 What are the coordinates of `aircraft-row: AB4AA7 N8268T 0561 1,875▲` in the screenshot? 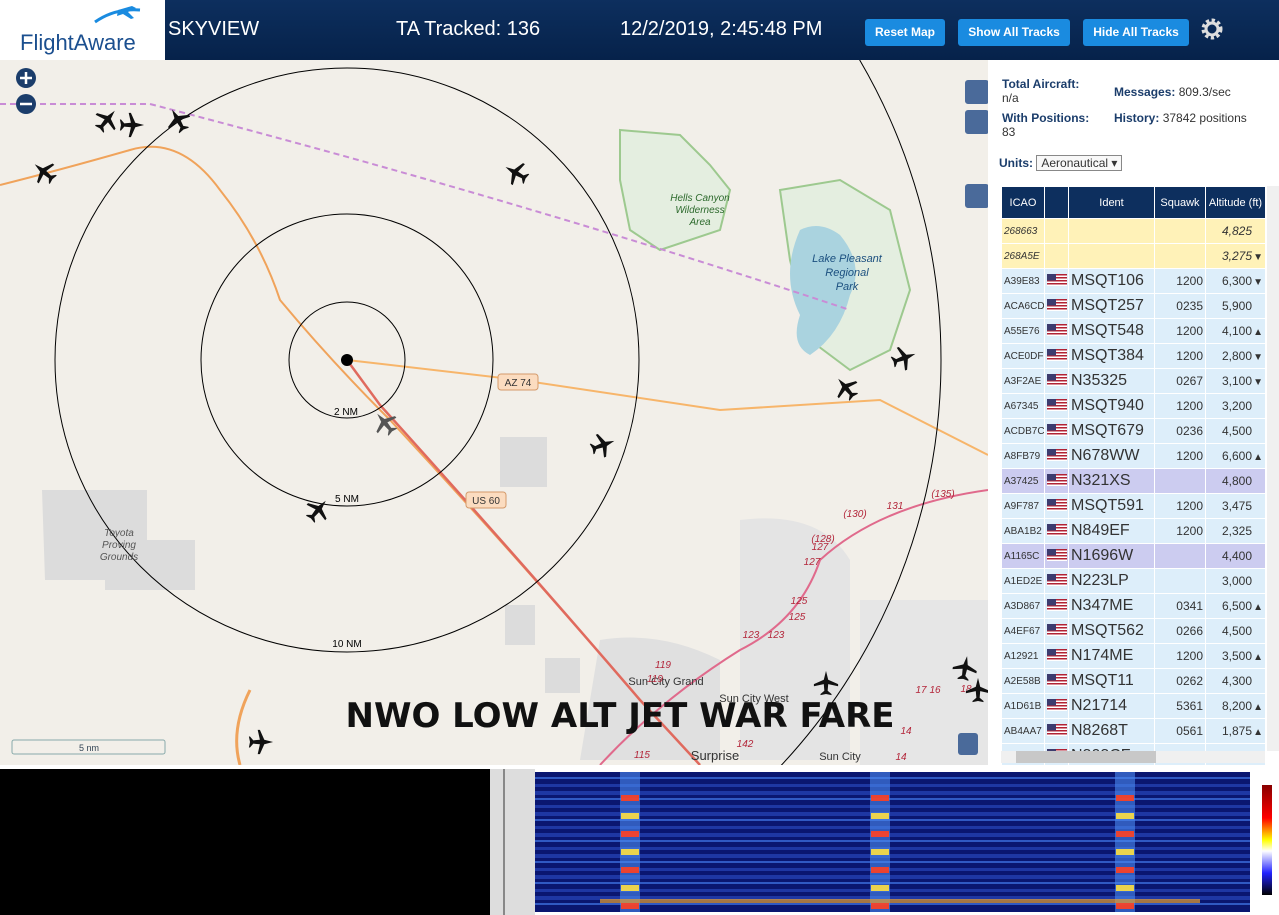 It's located at (1133, 731).